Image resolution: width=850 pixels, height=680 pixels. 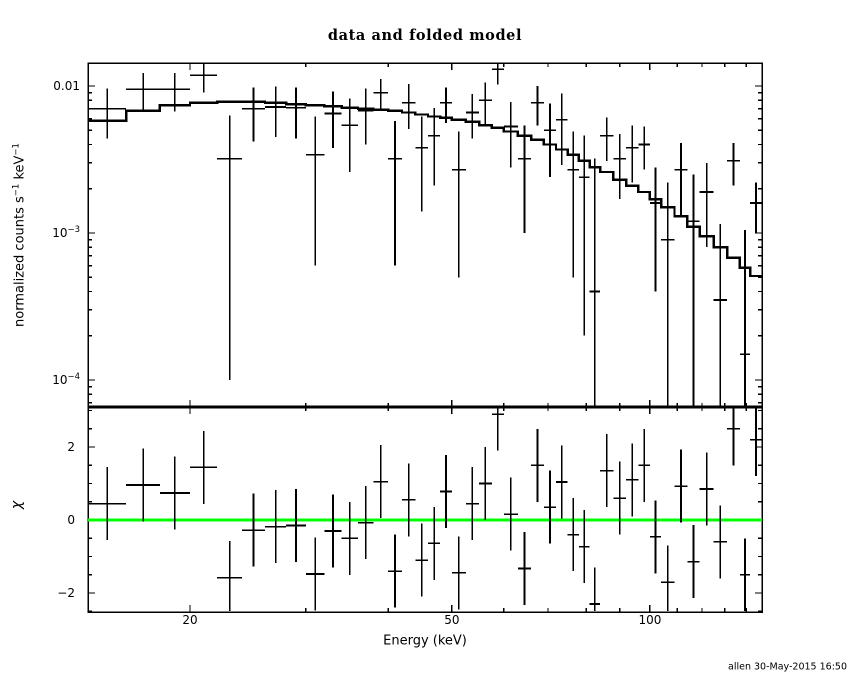 What do you see at coordinates (66, 232) in the screenshot?
I see `y-tick-label: 10⁻³` at bounding box center [66, 232].